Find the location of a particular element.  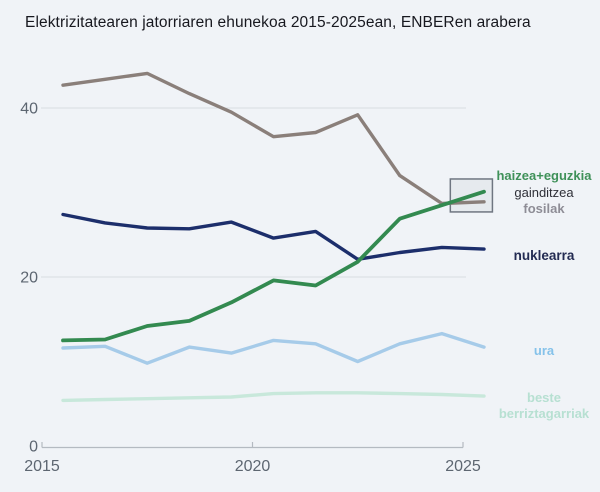

x-tick-label-2015: 2015 is located at coordinates (42, 466).